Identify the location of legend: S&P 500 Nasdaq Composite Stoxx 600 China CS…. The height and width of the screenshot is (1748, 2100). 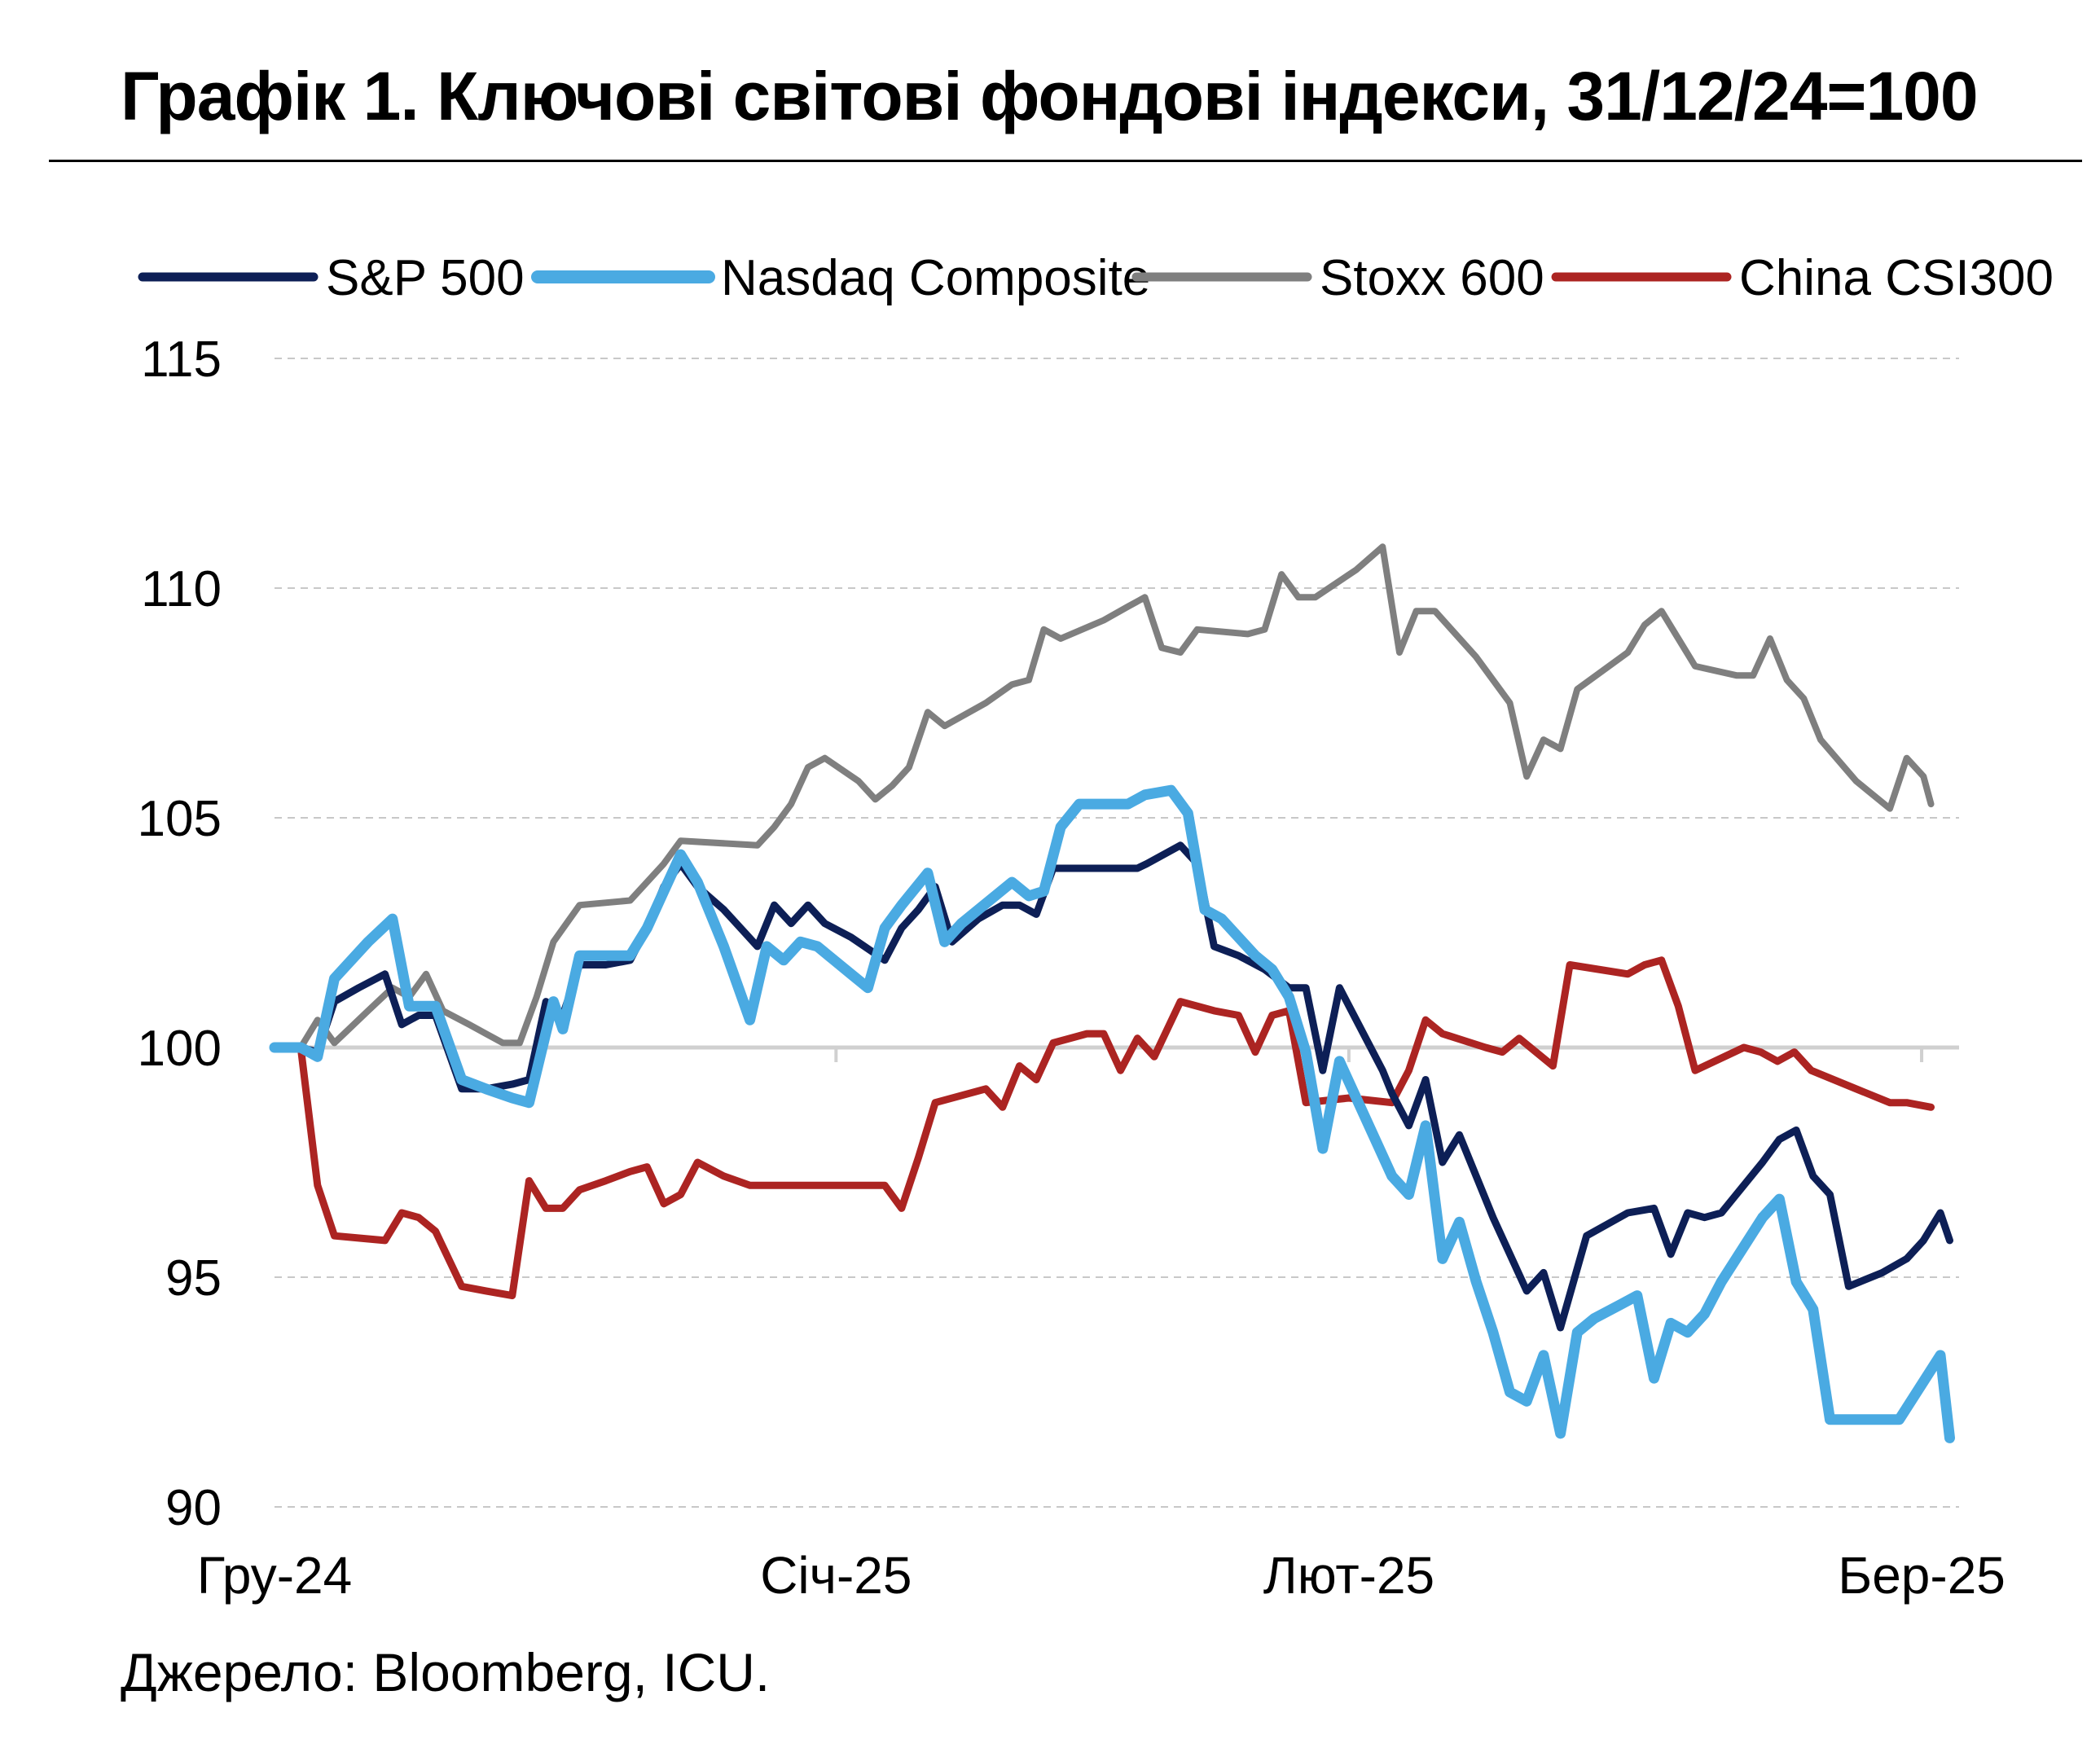
(1096, 278).